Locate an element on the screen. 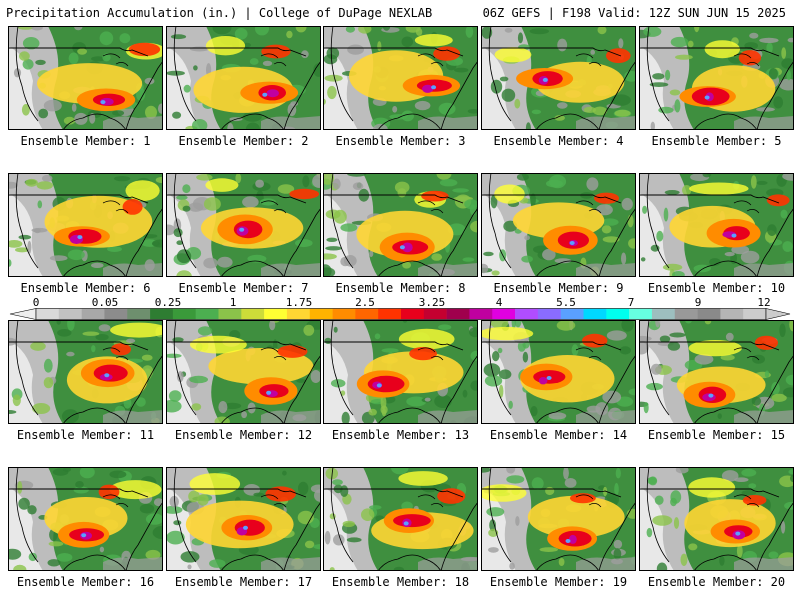 This screenshot has height=600, width=800. ensemble-member-panel: Ensemble Member: 15 is located at coordinates (716, 381).